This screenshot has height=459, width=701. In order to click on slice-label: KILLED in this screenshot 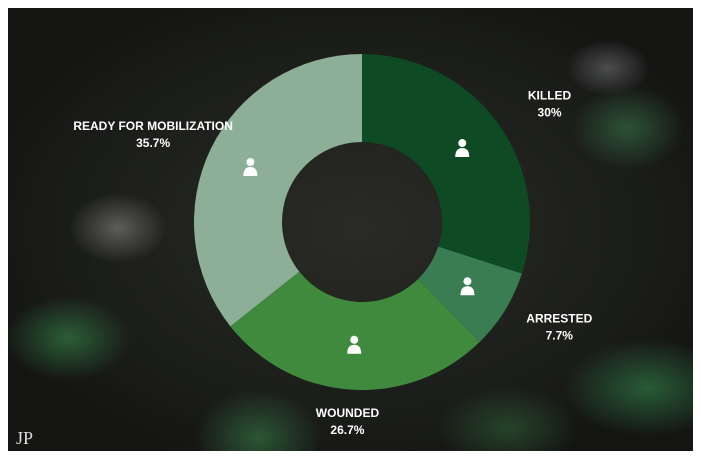, I will do `click(550, 95)`.